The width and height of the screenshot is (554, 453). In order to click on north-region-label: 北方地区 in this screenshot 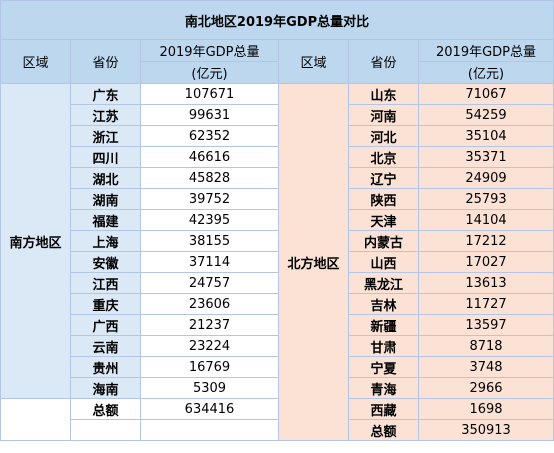, I will do `click(313, 262)`.